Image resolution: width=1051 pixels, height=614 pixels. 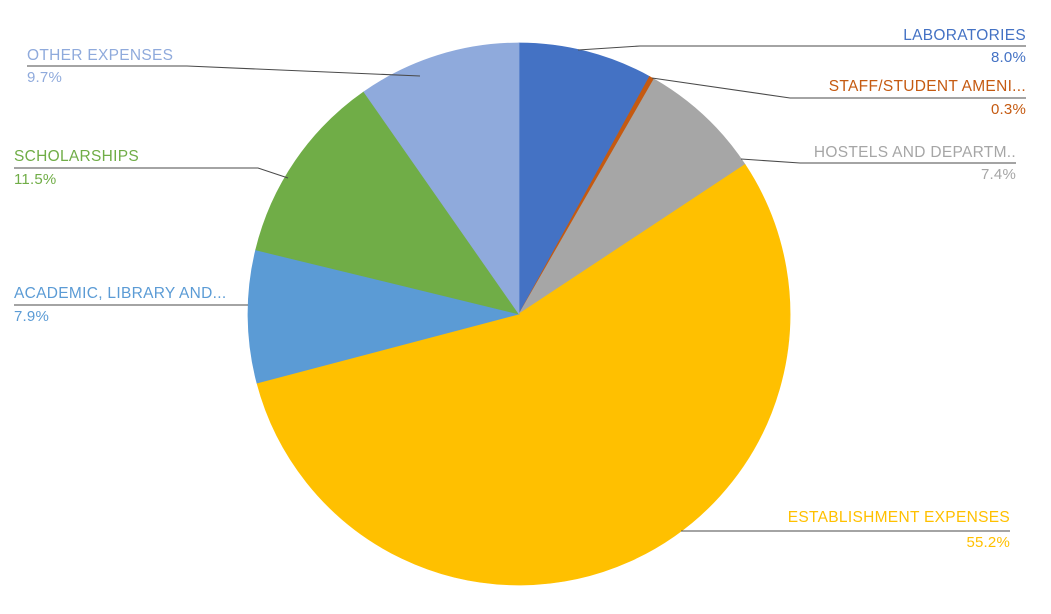 I want to click on pie-slice-laboratories, so click(x=584, y=178).